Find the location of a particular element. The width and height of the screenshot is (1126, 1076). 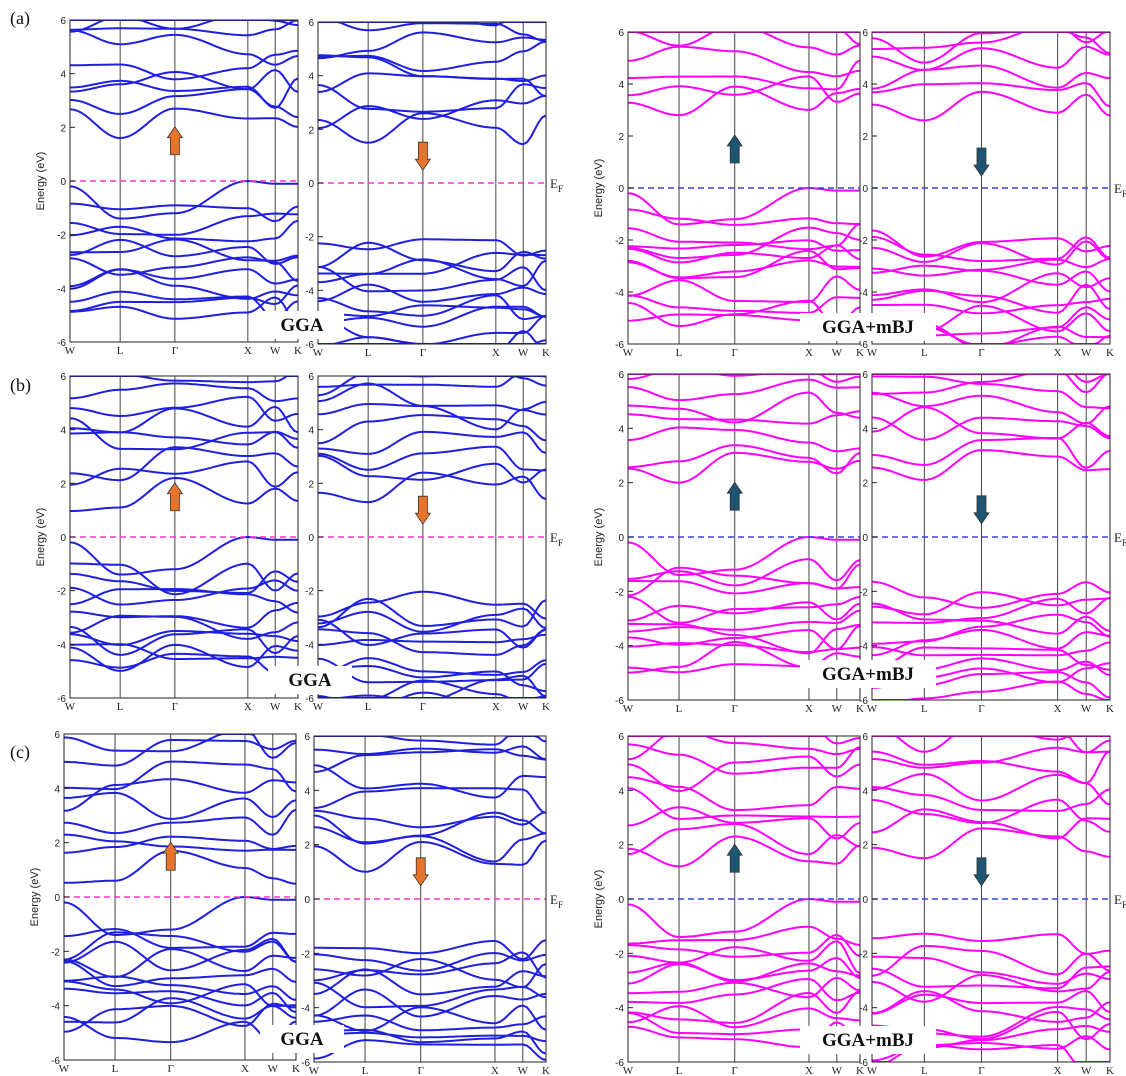

spin-down-arrow-icon is located at coordinates (420, 872).